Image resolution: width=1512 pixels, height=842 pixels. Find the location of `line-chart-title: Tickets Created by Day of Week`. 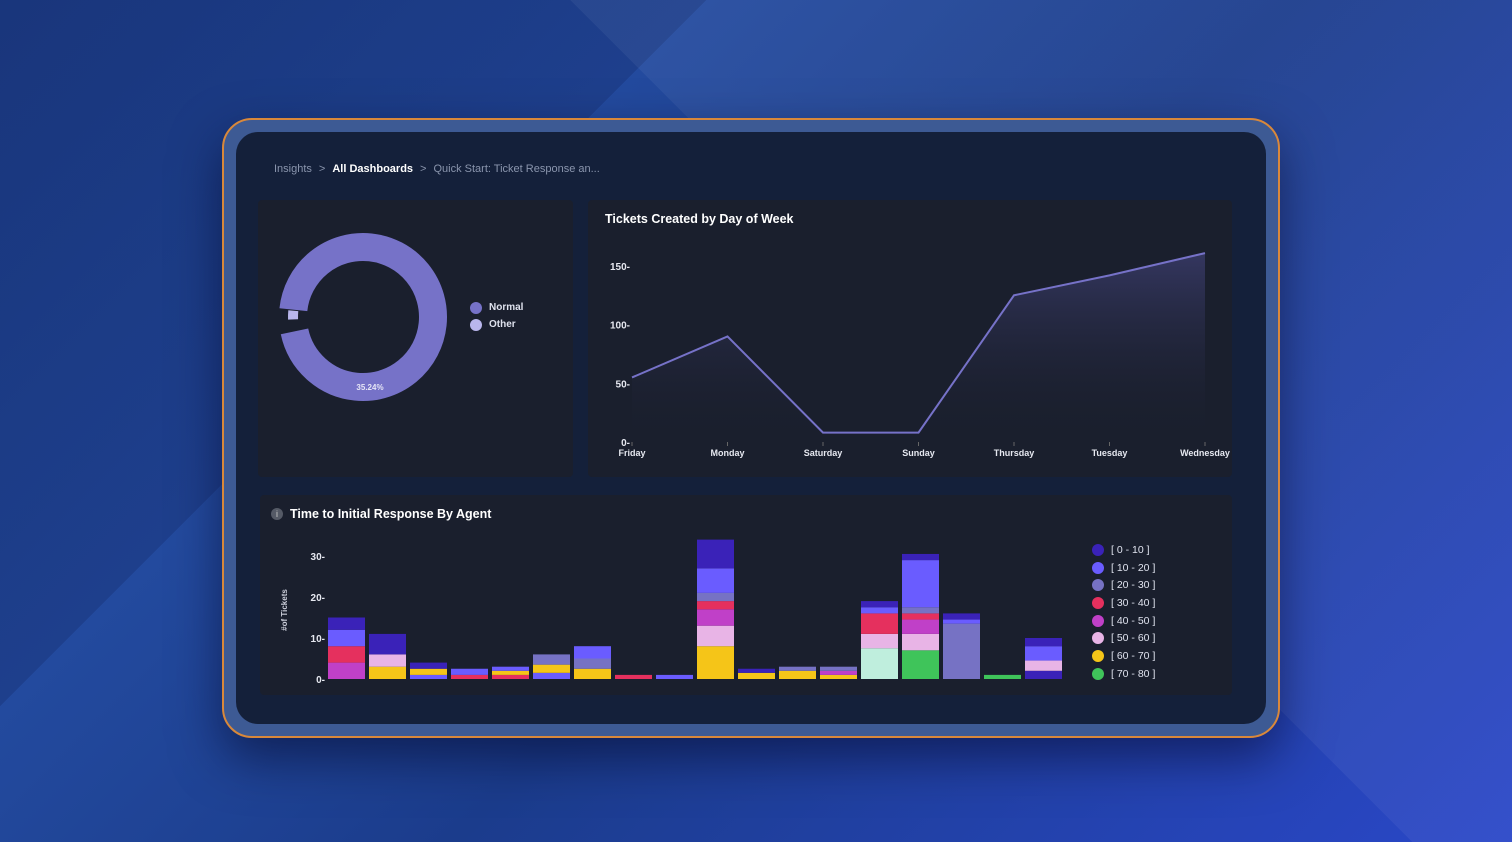

line-chart-title: Tickets Created by Day of Week is located at coordinates (699, 219).